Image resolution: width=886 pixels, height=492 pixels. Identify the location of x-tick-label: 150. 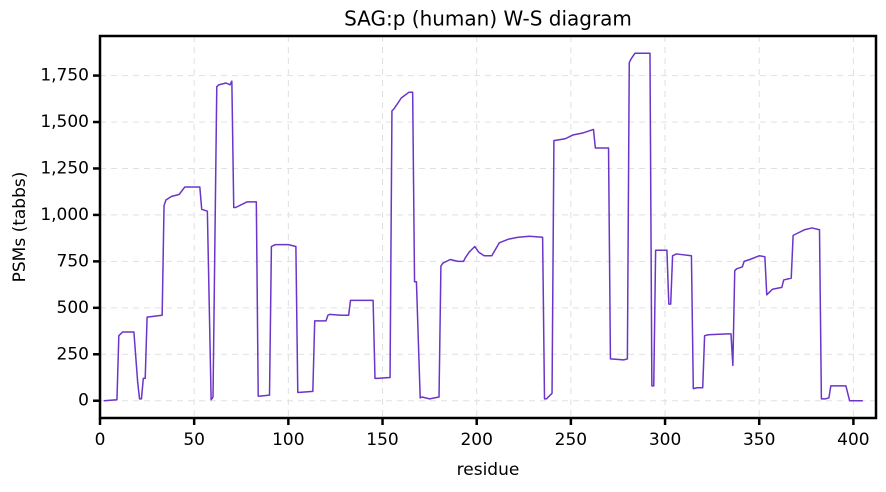
(382, 440).